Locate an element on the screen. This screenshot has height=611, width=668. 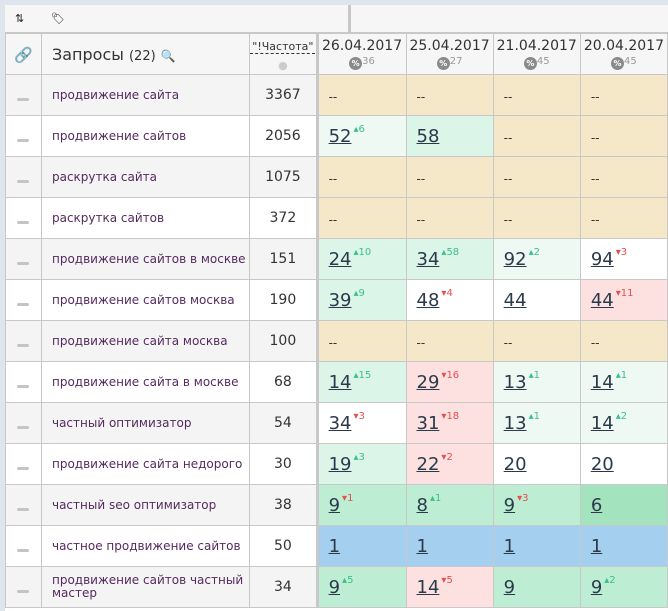
frequency-cell: 100 is located at coordinates (283, 341).